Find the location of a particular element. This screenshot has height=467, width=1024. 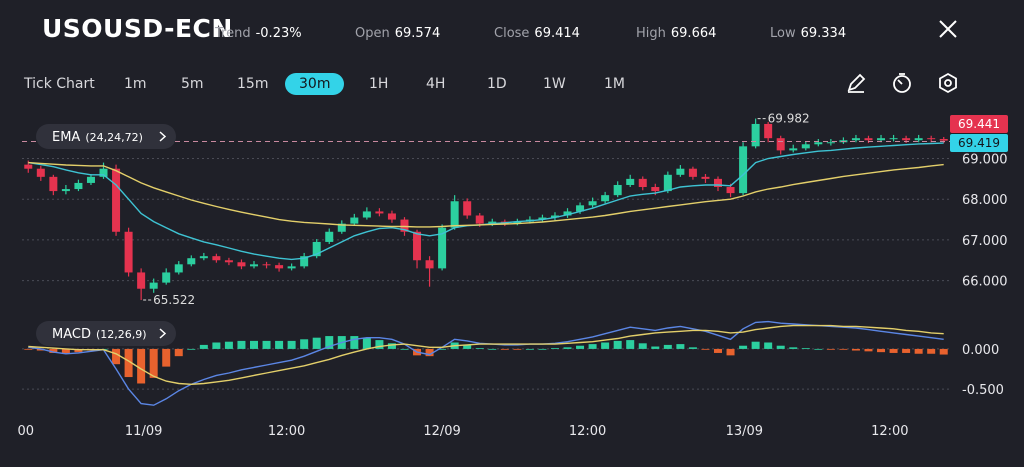

indicator-name: MACD is located at coordinates (71, 334).